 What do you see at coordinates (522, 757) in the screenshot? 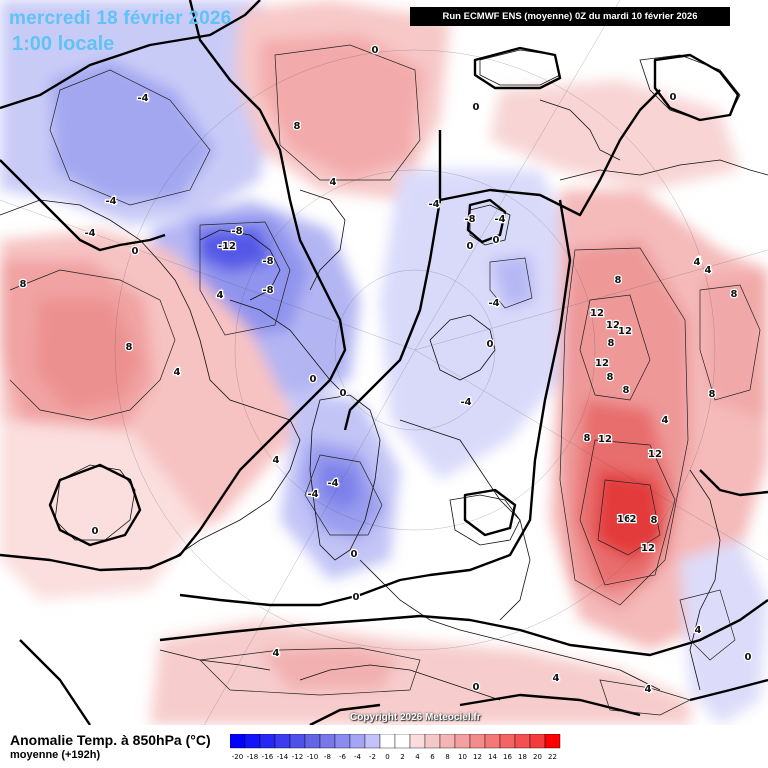
I see `legend-tick-label: 18` at bounding box center [522, 757].